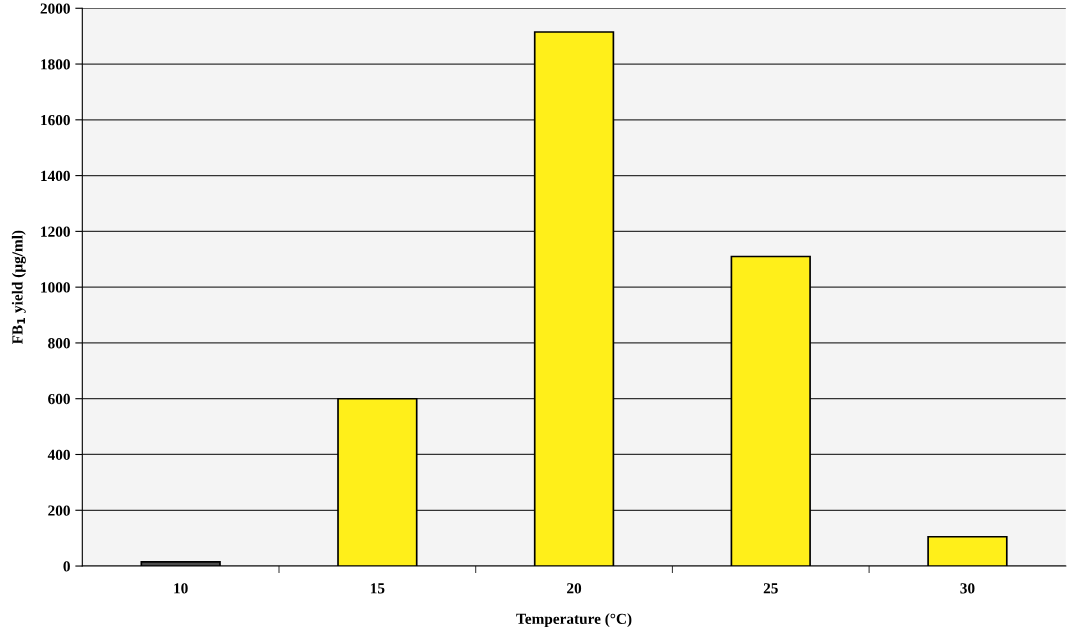 The image size is (1069, 636). Describe the element at coordinates (55, 176) in the screenshot. I see `y-tick-label: 1400` at that location.